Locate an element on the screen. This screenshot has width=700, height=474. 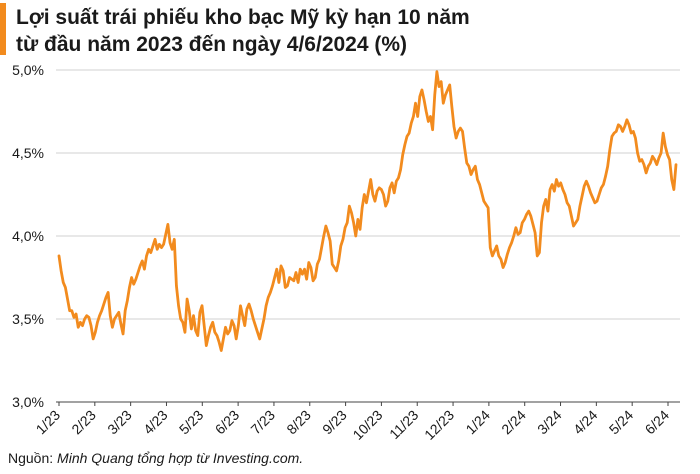
x-tick-label: 4/23 is located at coordinates (155, 422).